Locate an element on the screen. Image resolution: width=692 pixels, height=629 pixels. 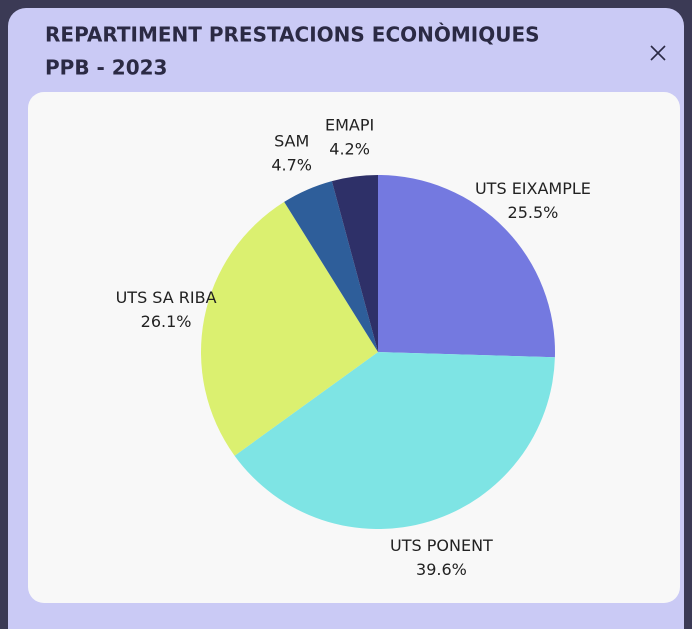
slice-label: EMAPI is located at coordinates (349, 124).